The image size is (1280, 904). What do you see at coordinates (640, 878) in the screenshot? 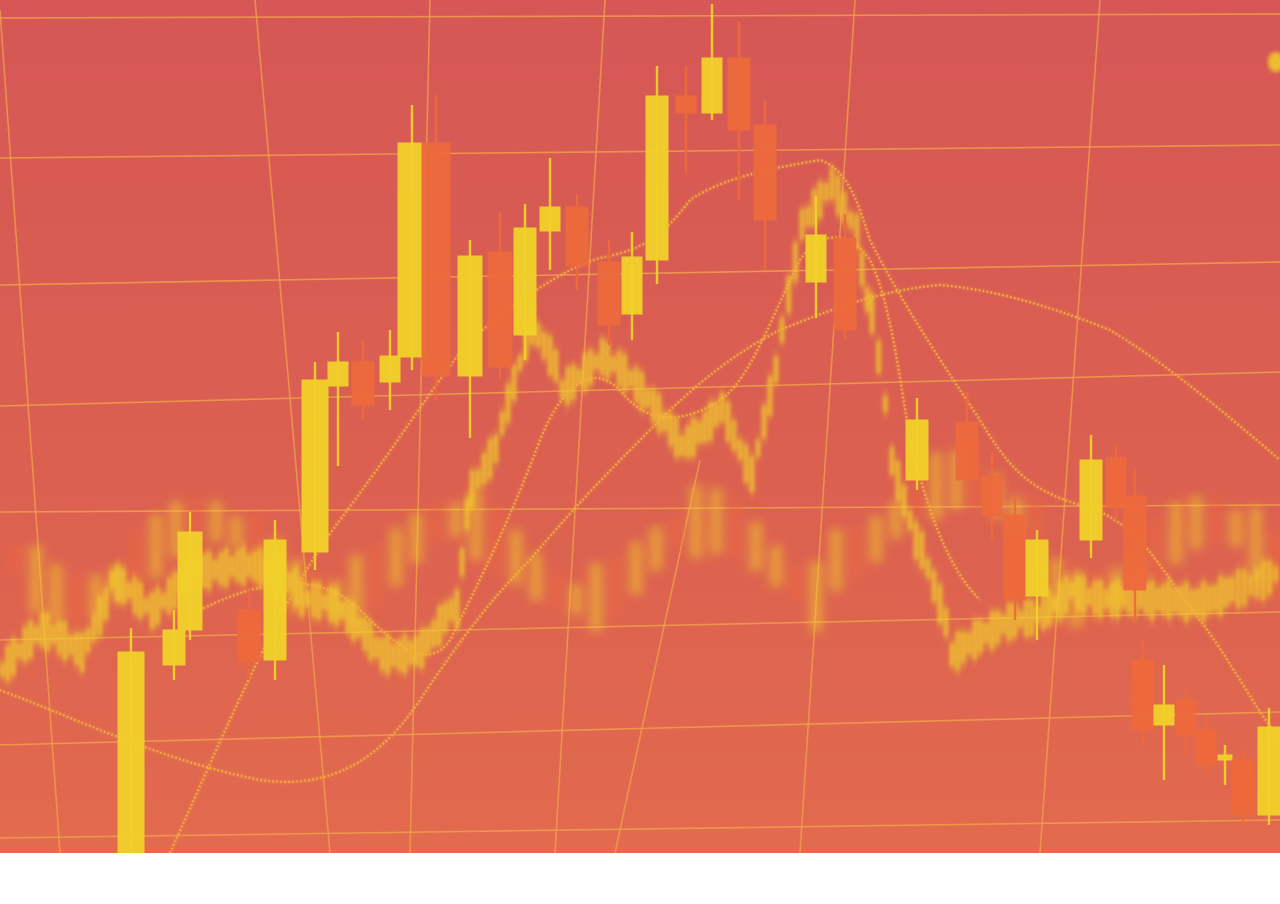
I see `bottom-white-margin` at bounding box center [640, 878].